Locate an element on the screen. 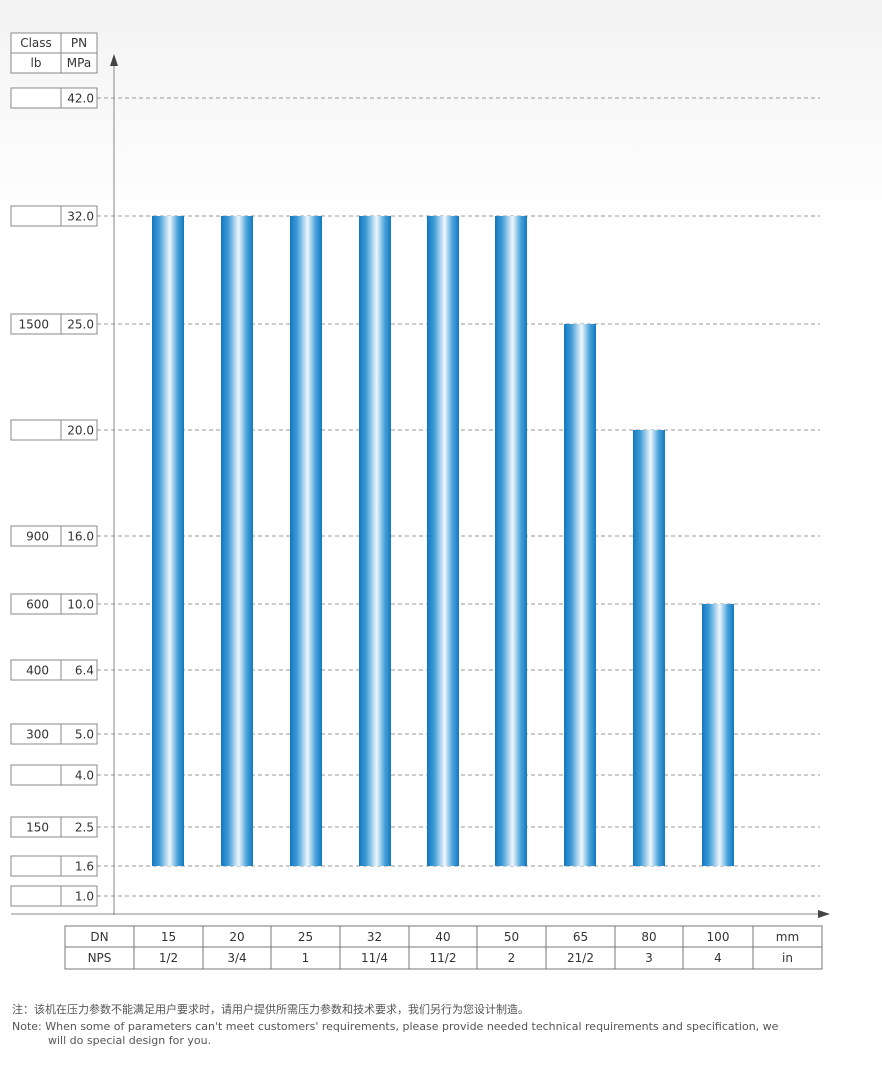  y-label-box-5.0 is located at coordinates (54, 734).